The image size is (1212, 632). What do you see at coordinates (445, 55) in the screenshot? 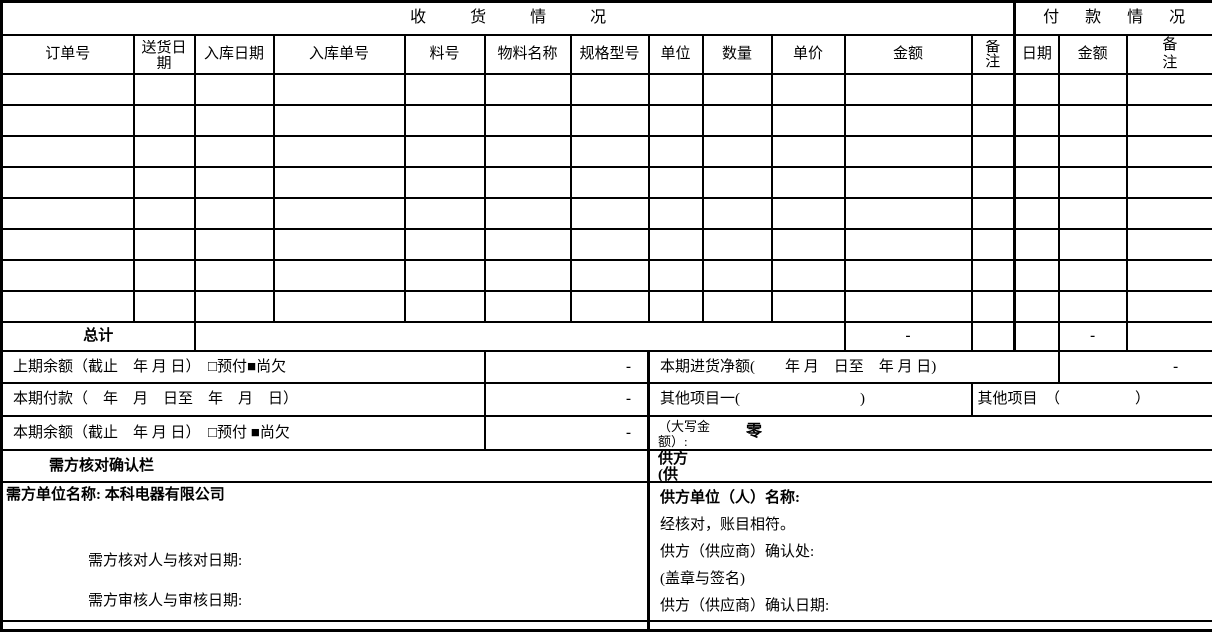
I see `col-header-material-no: 料号` at bounding box center [445, 55].